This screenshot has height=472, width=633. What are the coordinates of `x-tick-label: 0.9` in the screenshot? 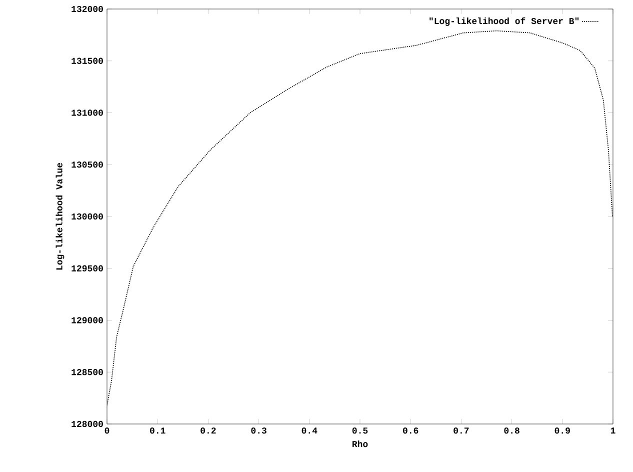 It's located at (562, 431).